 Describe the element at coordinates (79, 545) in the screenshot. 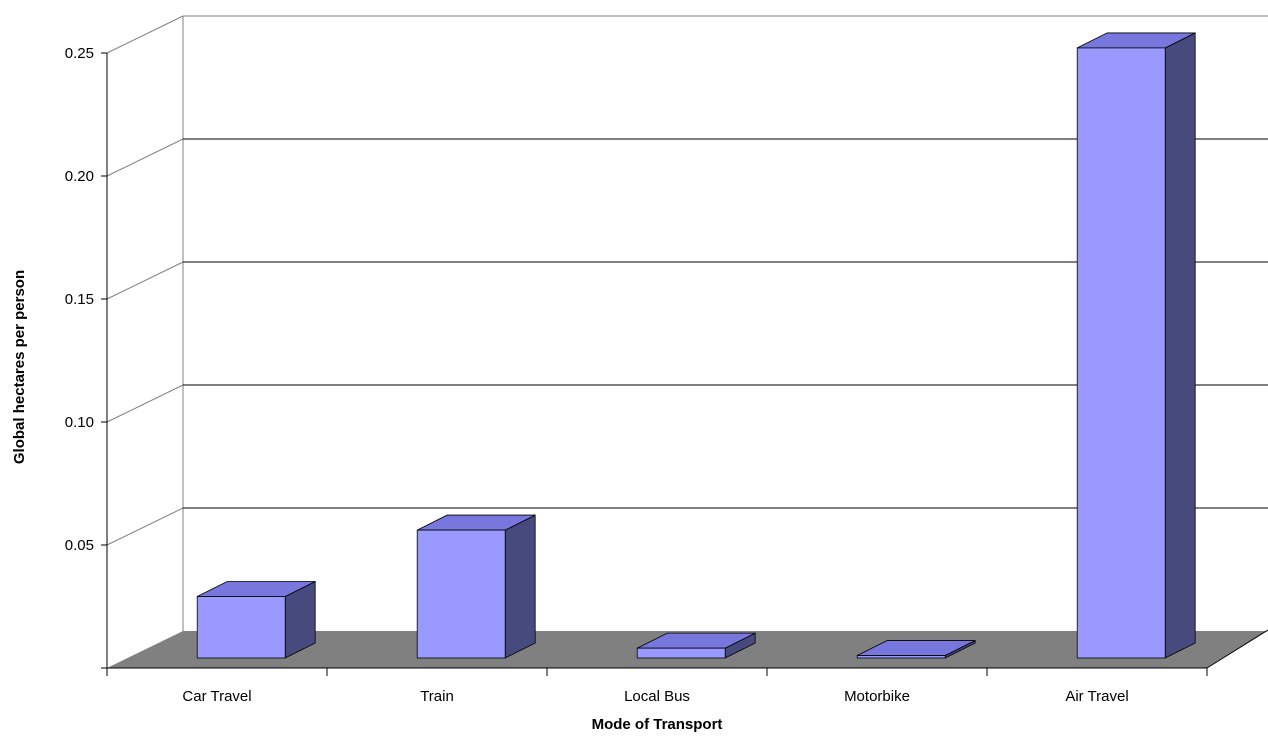

I see `y-tick-label: 0.05` at that location.